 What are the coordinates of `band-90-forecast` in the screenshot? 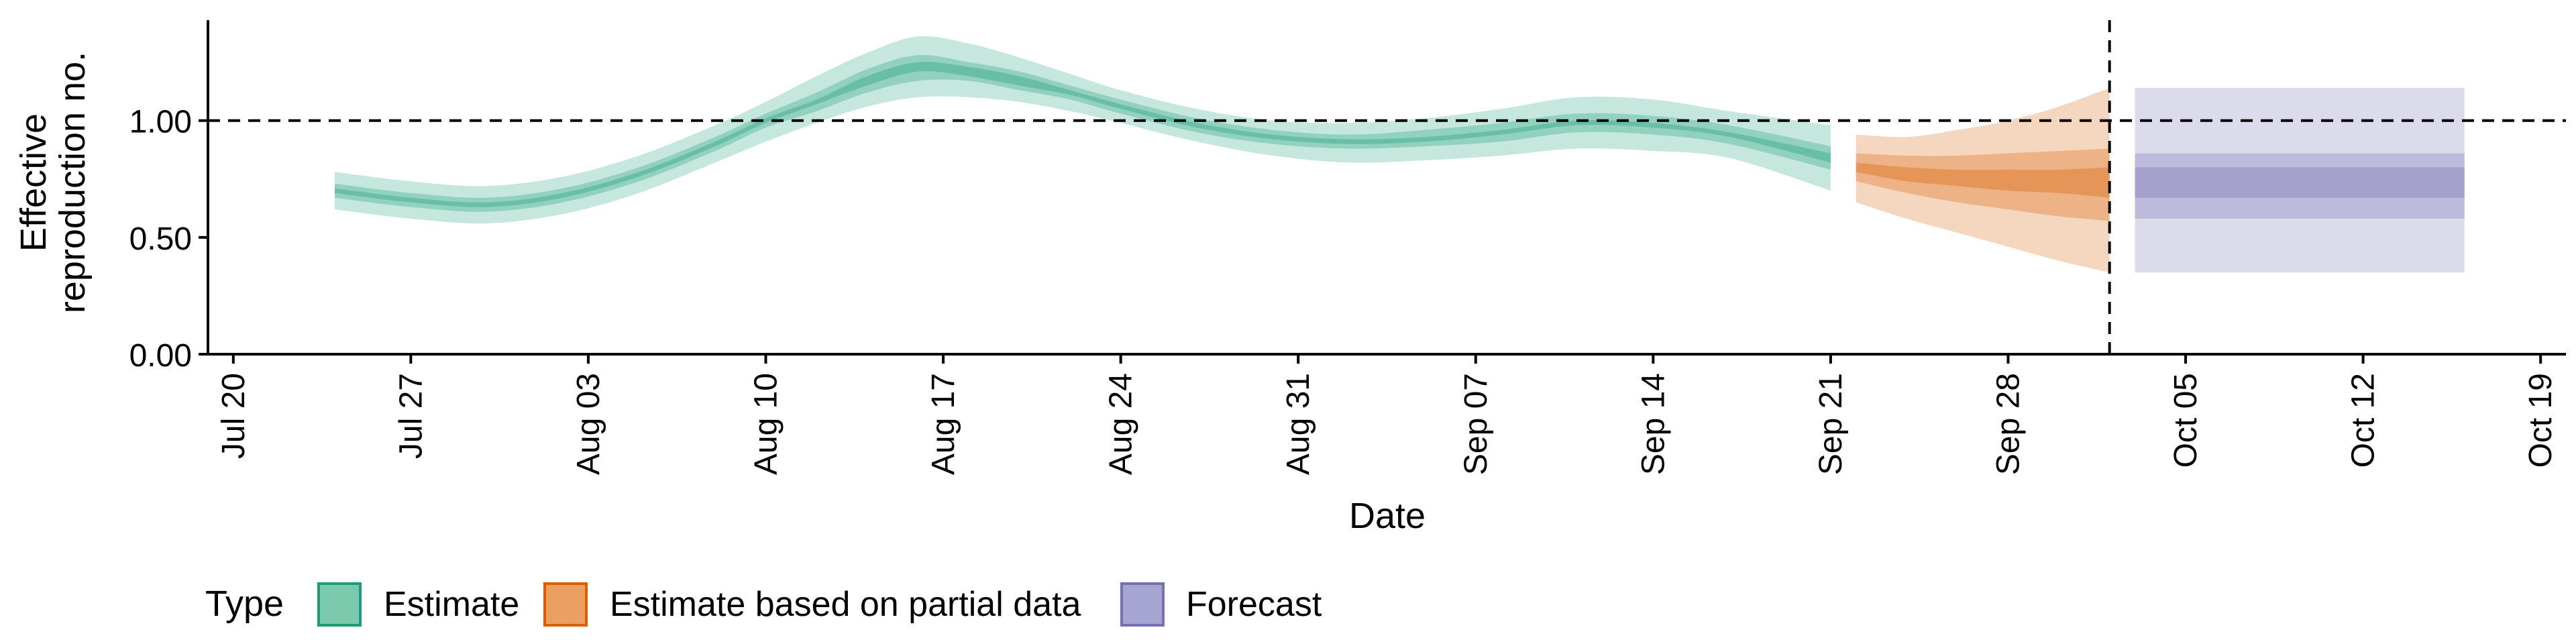 It's located at (2300, 180).